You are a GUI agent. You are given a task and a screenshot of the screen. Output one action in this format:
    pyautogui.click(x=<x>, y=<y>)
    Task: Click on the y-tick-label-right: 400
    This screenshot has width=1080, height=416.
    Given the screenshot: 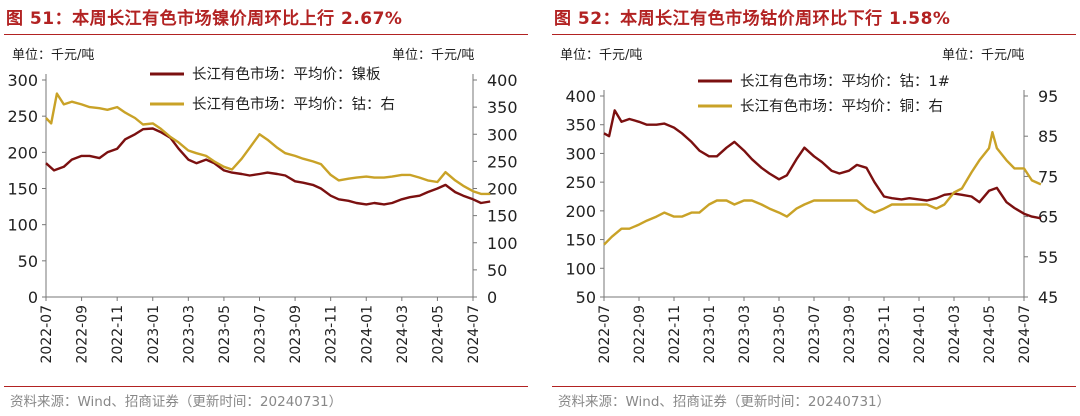 What is the action you would take?
    pyautogui.click(x=502, y=80)
    